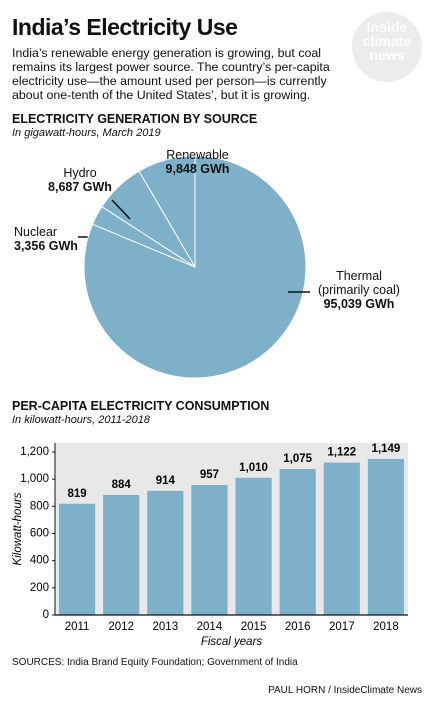  Describe the element at coordinates (77, 627) in the screenshot. I see `x-tick-label: 2011` at that location.